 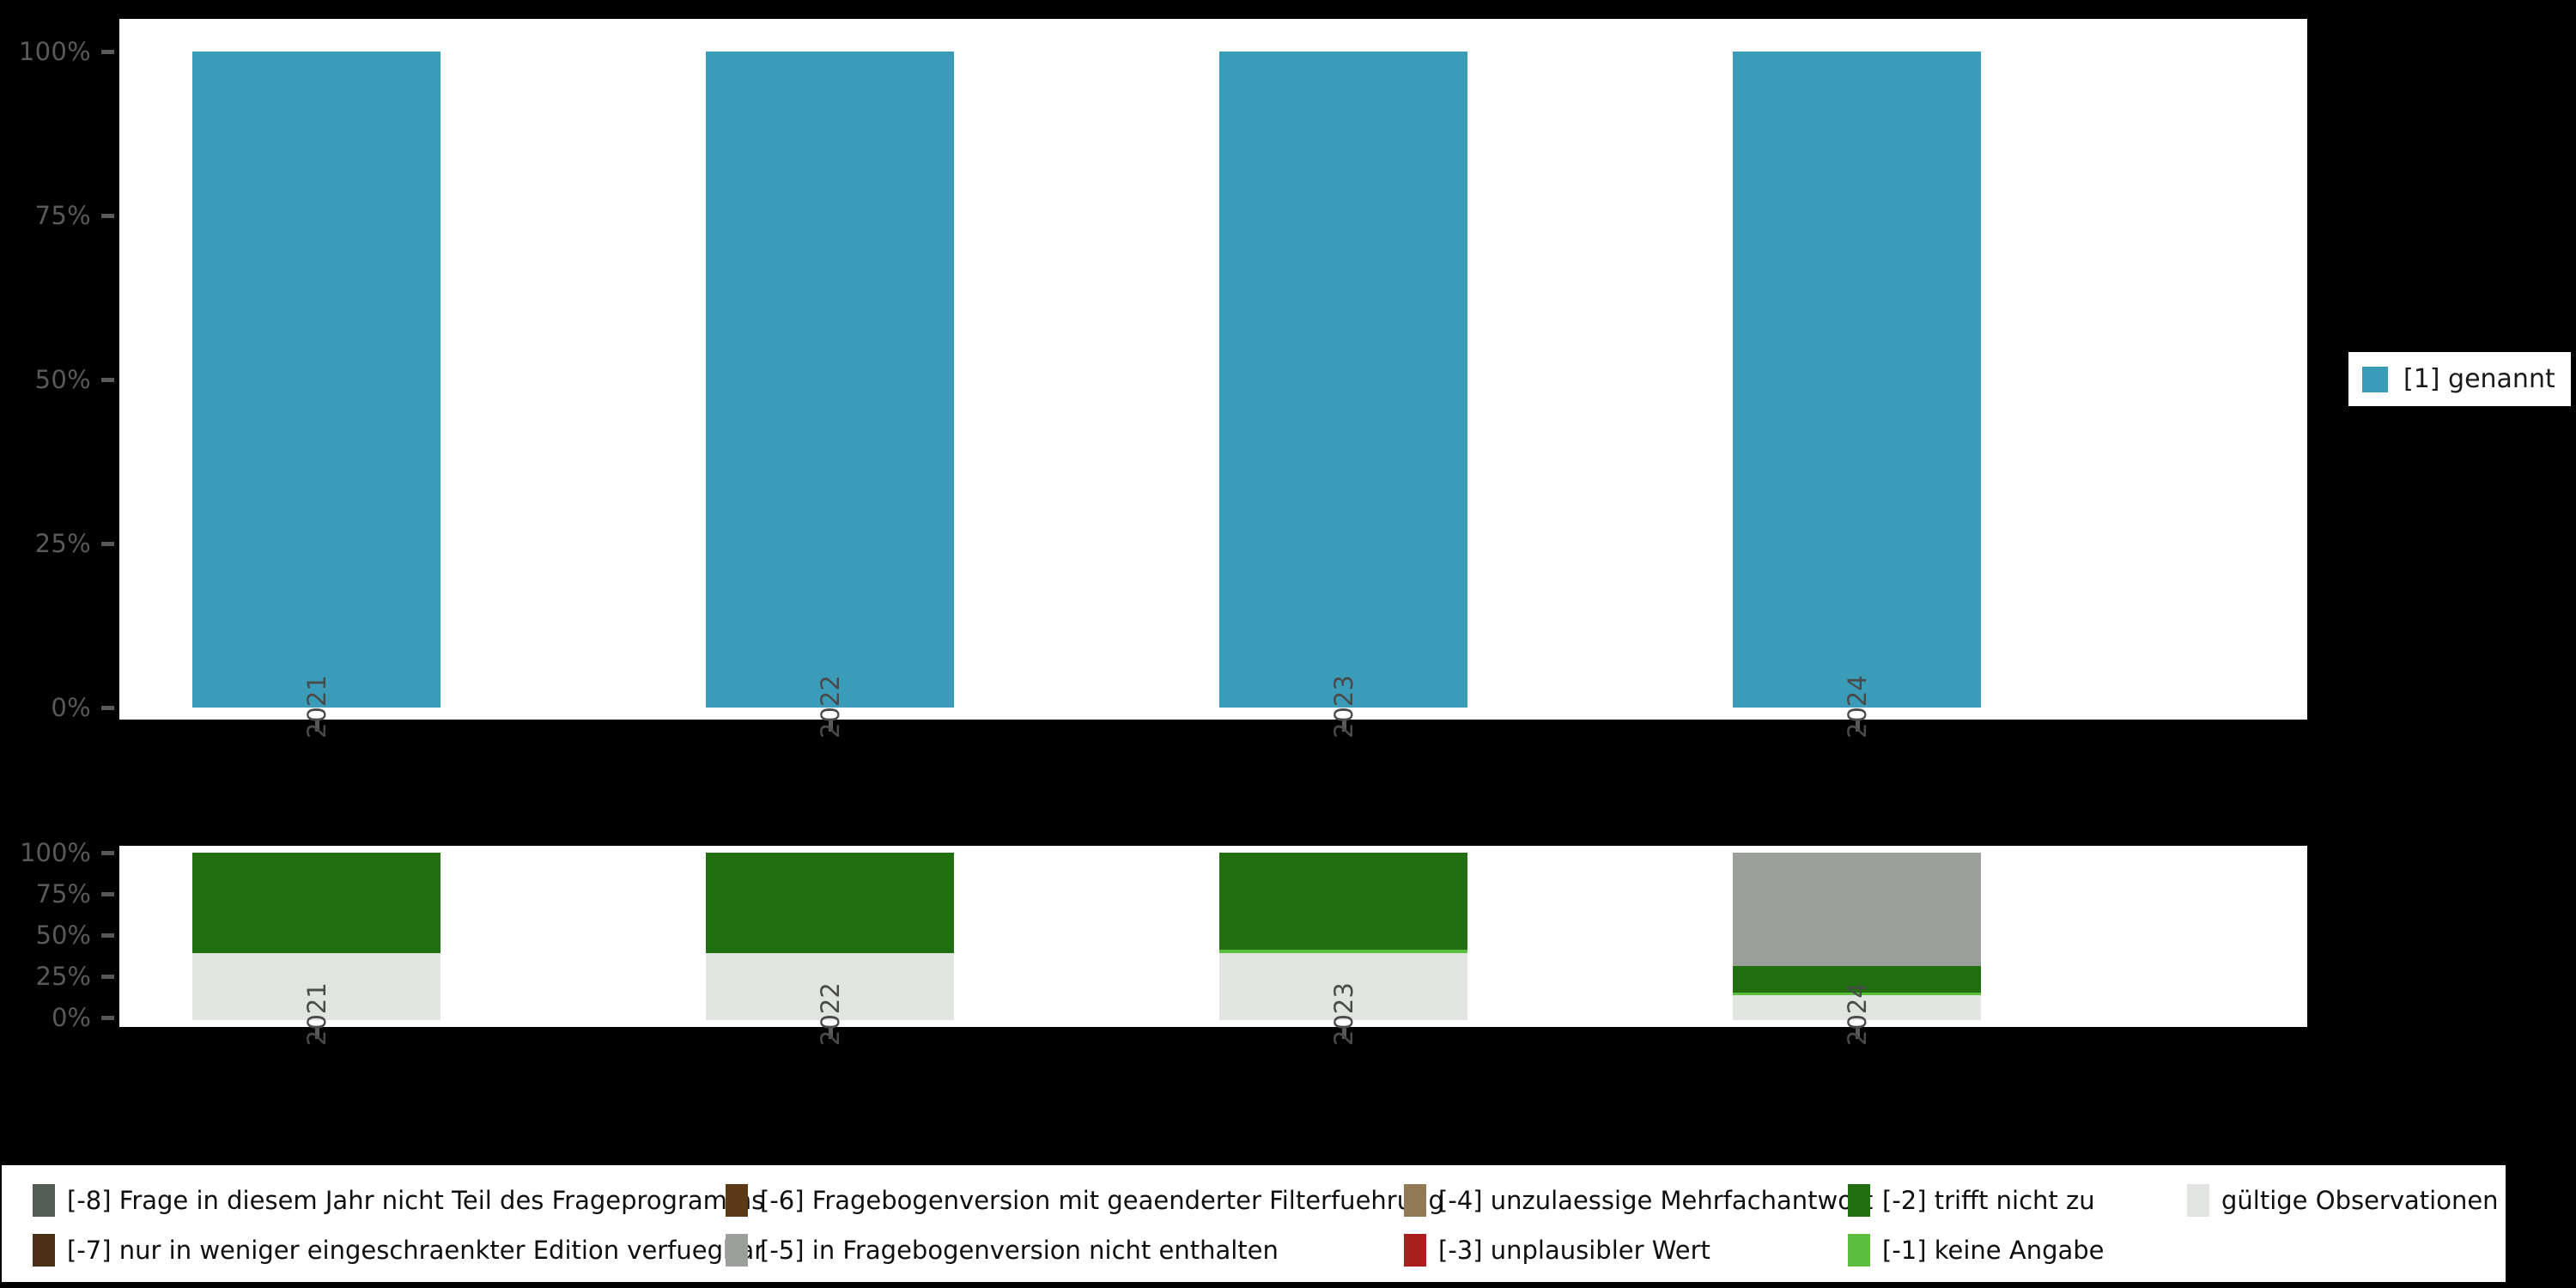 I want to click on legend-label-minus2: [-2] trifft nicht zu, so click(x=1989, y=1200).